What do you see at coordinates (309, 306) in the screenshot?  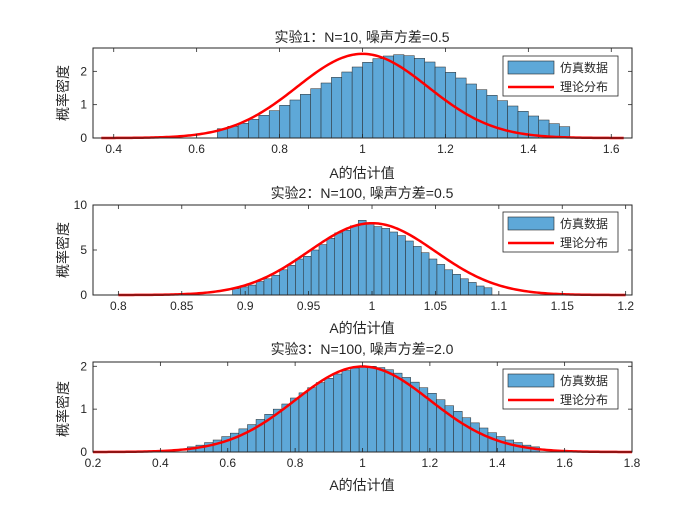 I see `x-tick-label: 0.95` at bounding box center [309, 306].